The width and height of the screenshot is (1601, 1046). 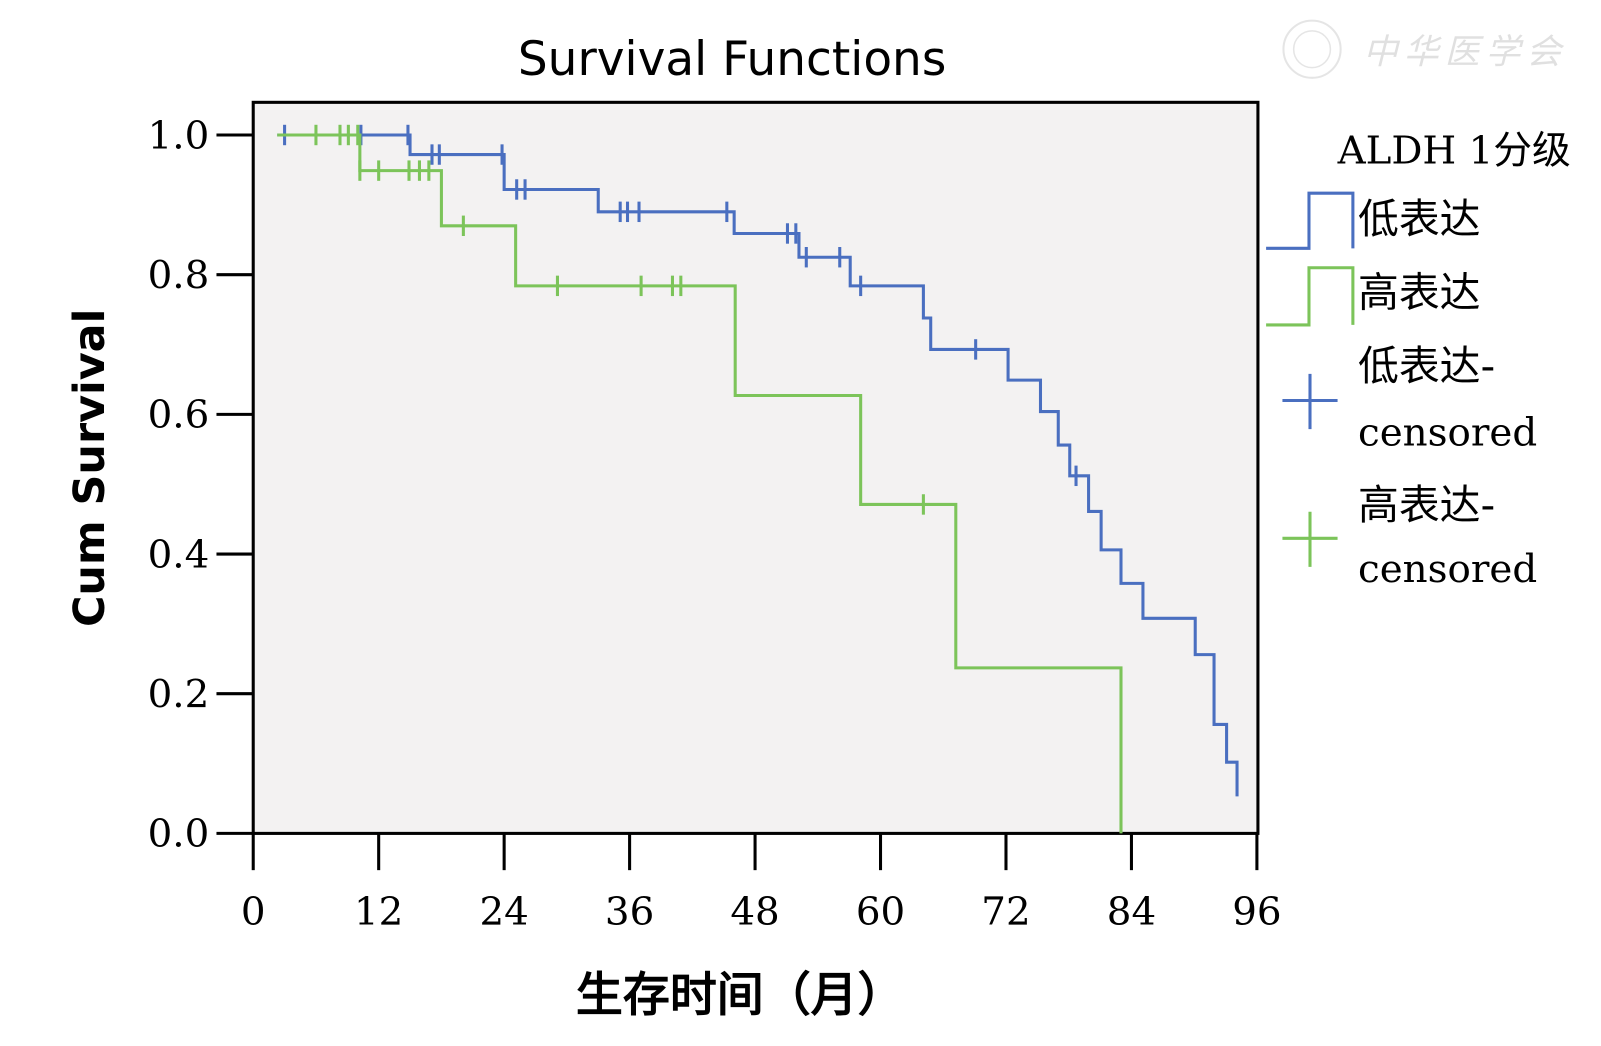 I want to click on x-tick-label: 12, so click(x=378, y=911).